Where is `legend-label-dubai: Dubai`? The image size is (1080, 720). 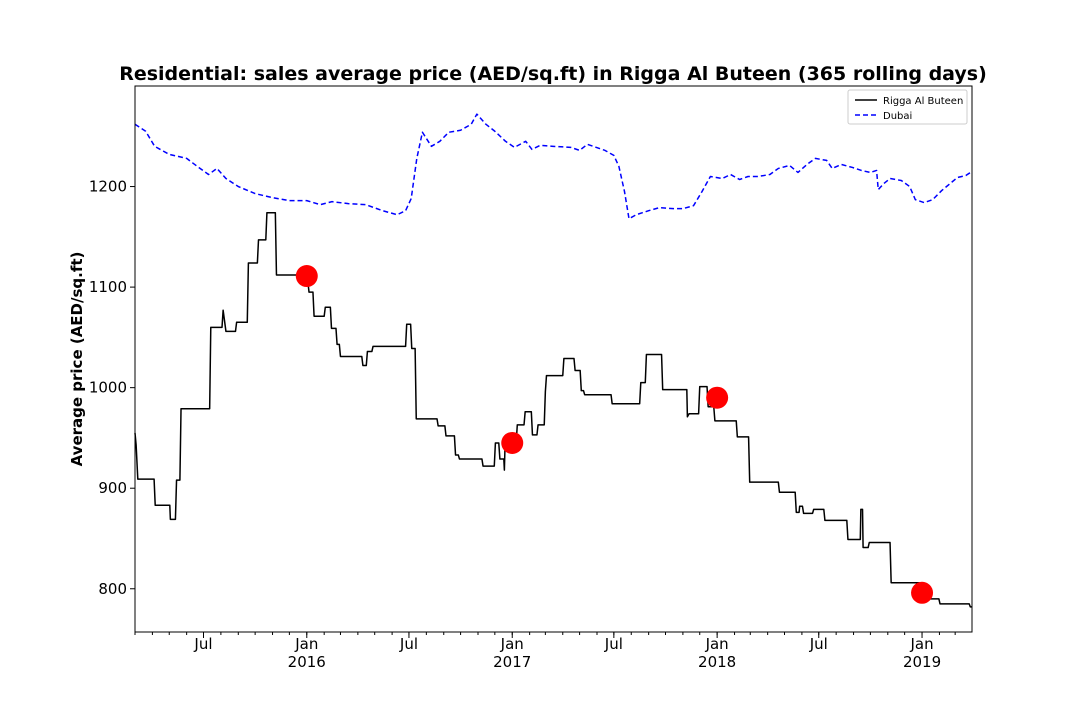
legend-label-dubai: Dubai is located at coordinates (897, 116).